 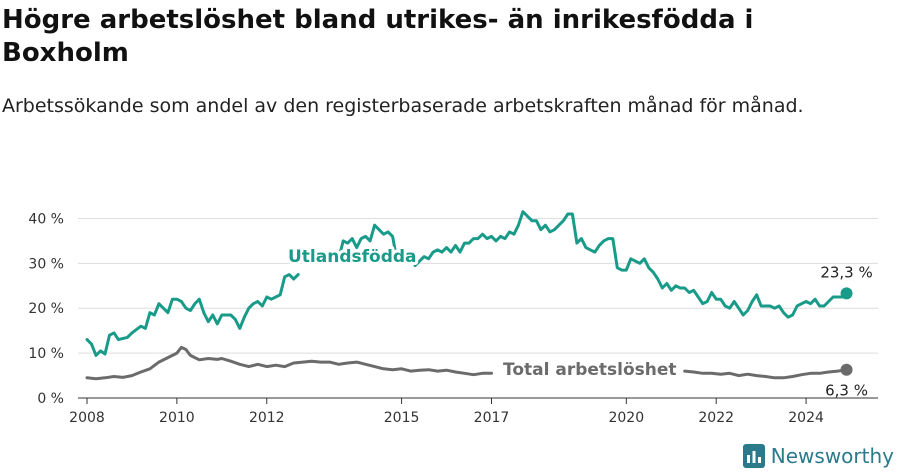 I want to click on brand-logo: Newsworthy, so click(x=818, y=456).